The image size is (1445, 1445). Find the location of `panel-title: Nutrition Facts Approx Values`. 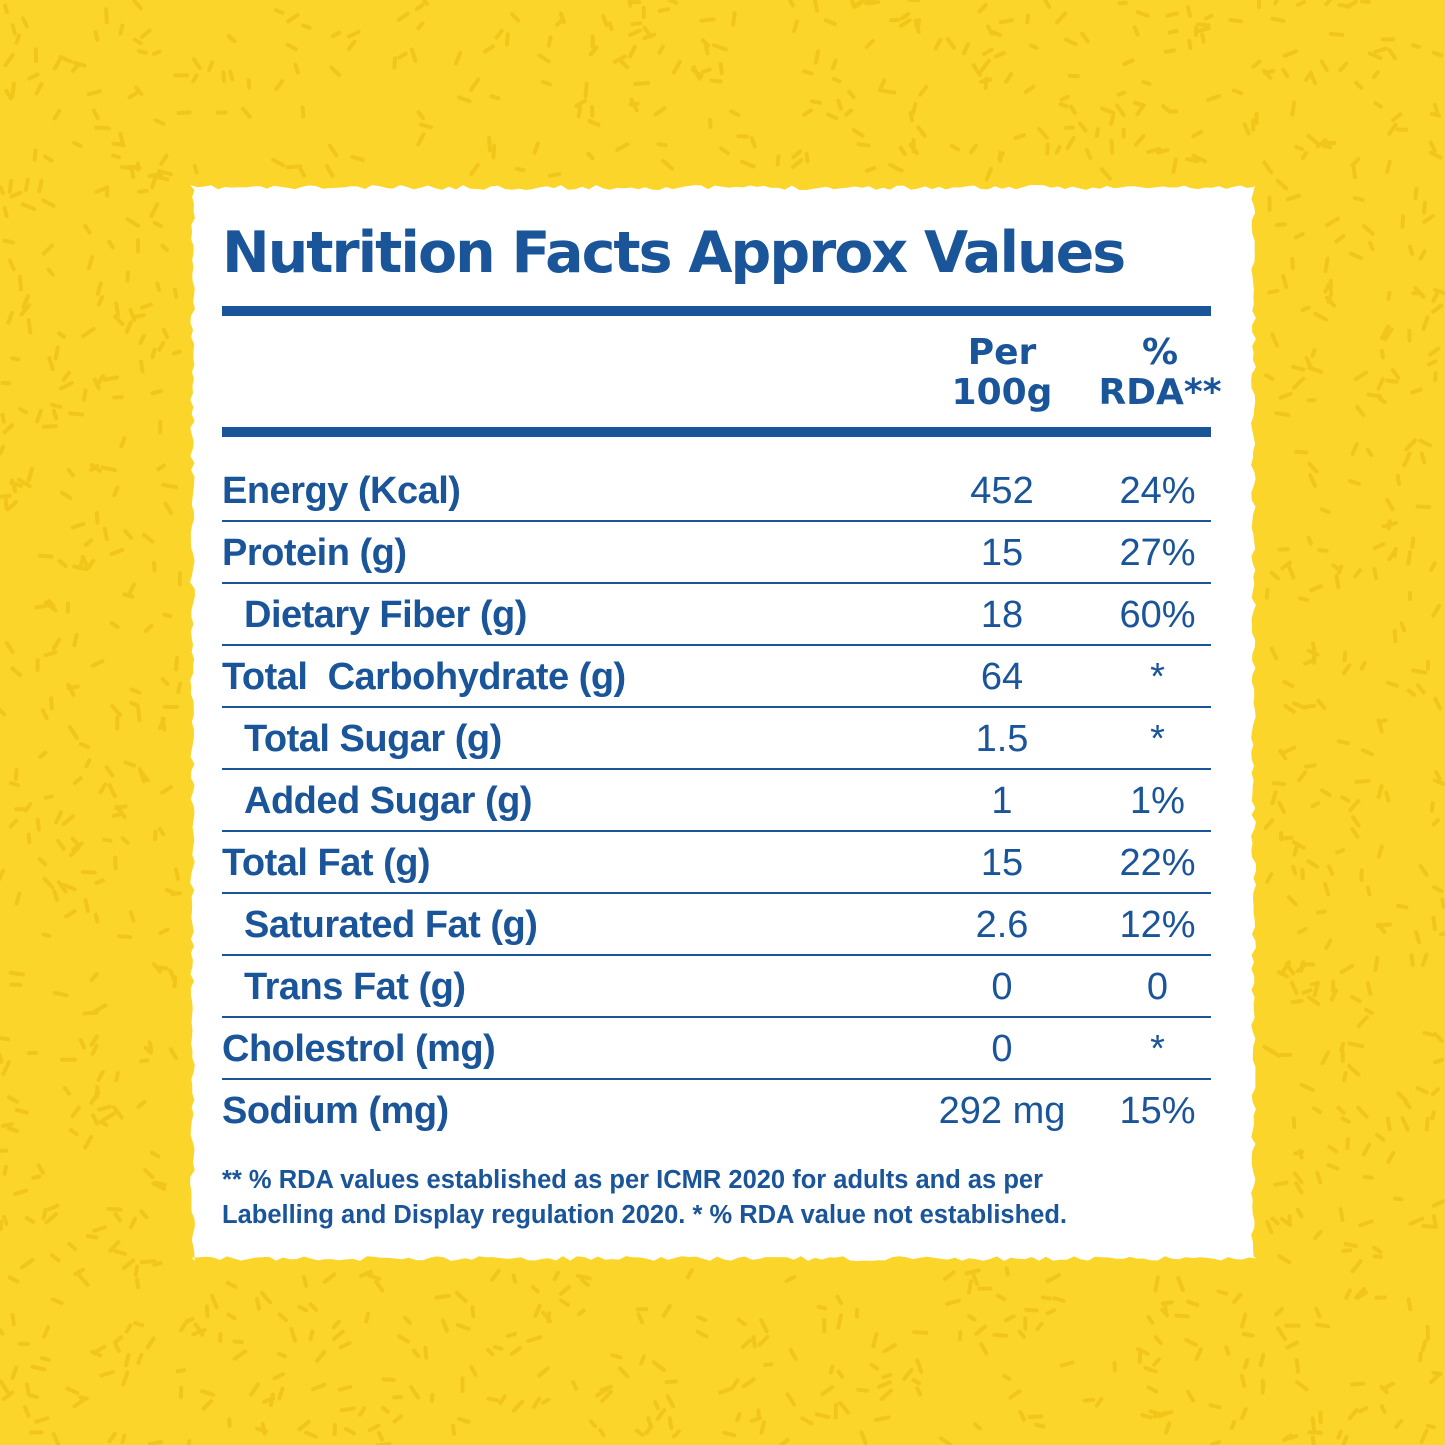

panel-title: Nutrition Facts Approx Values is located at coordinates (674, 253).